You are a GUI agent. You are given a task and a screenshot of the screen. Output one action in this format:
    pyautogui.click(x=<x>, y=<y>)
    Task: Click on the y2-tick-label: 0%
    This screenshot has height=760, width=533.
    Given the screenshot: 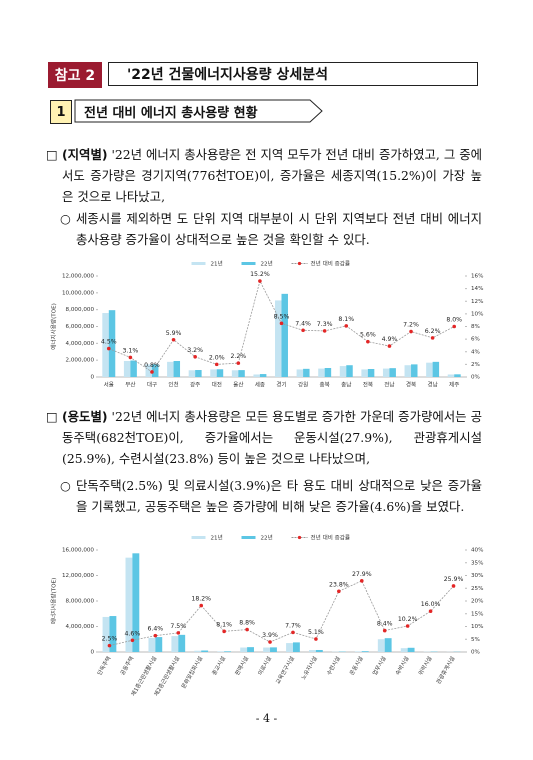 What is the action you would take?
    pyautogui.click(x=475, y=653)
    